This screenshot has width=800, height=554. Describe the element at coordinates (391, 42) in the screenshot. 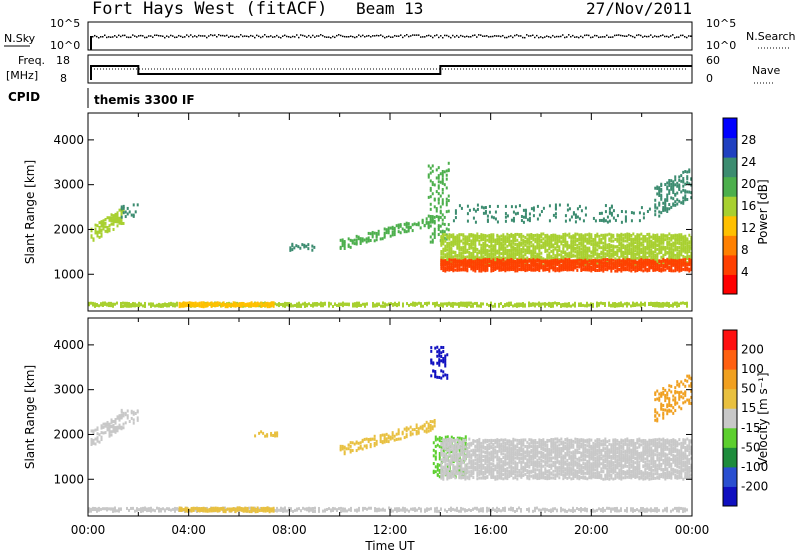

I see `nsky-trace` at that location.